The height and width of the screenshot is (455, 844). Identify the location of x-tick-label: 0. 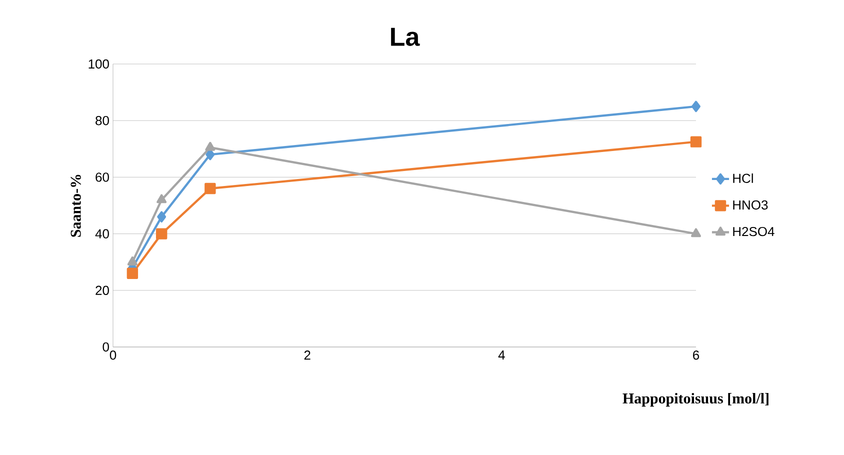
(113, 355).